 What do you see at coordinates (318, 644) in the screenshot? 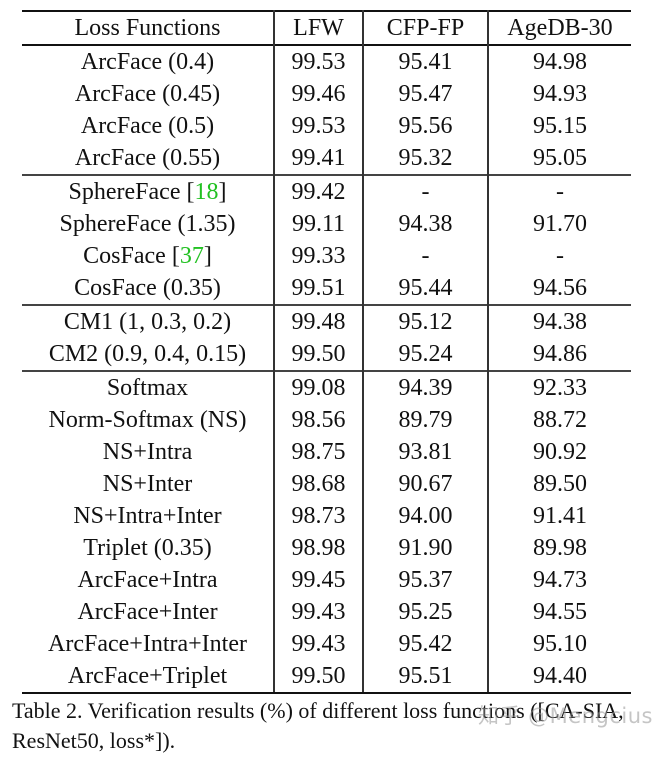
I see `cell-lfw: 99.43` at bounding box center [318, 644].